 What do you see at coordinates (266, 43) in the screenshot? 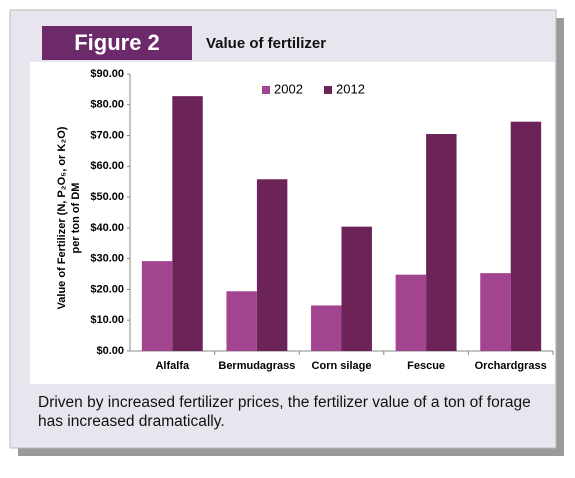
I see `chart-title: Value of fertilizer` at bounding box center [266, 43].